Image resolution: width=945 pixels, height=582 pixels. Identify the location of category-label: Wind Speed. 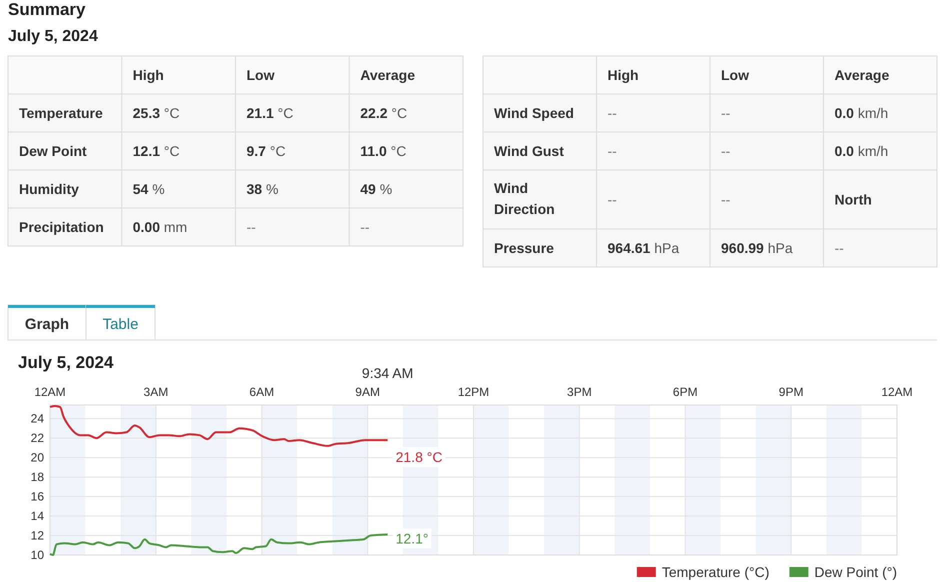
(534, 113).